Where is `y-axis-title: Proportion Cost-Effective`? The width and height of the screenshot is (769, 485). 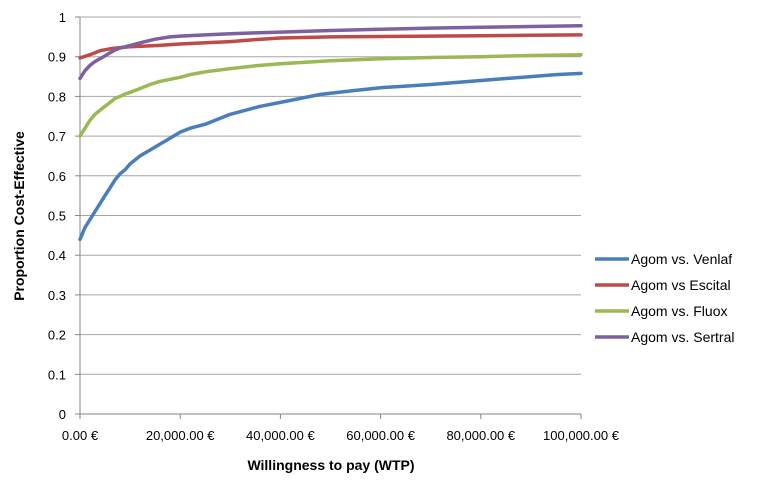
y-axis-title: Proportion Cost-Effective is located at coordinates (19, 216).